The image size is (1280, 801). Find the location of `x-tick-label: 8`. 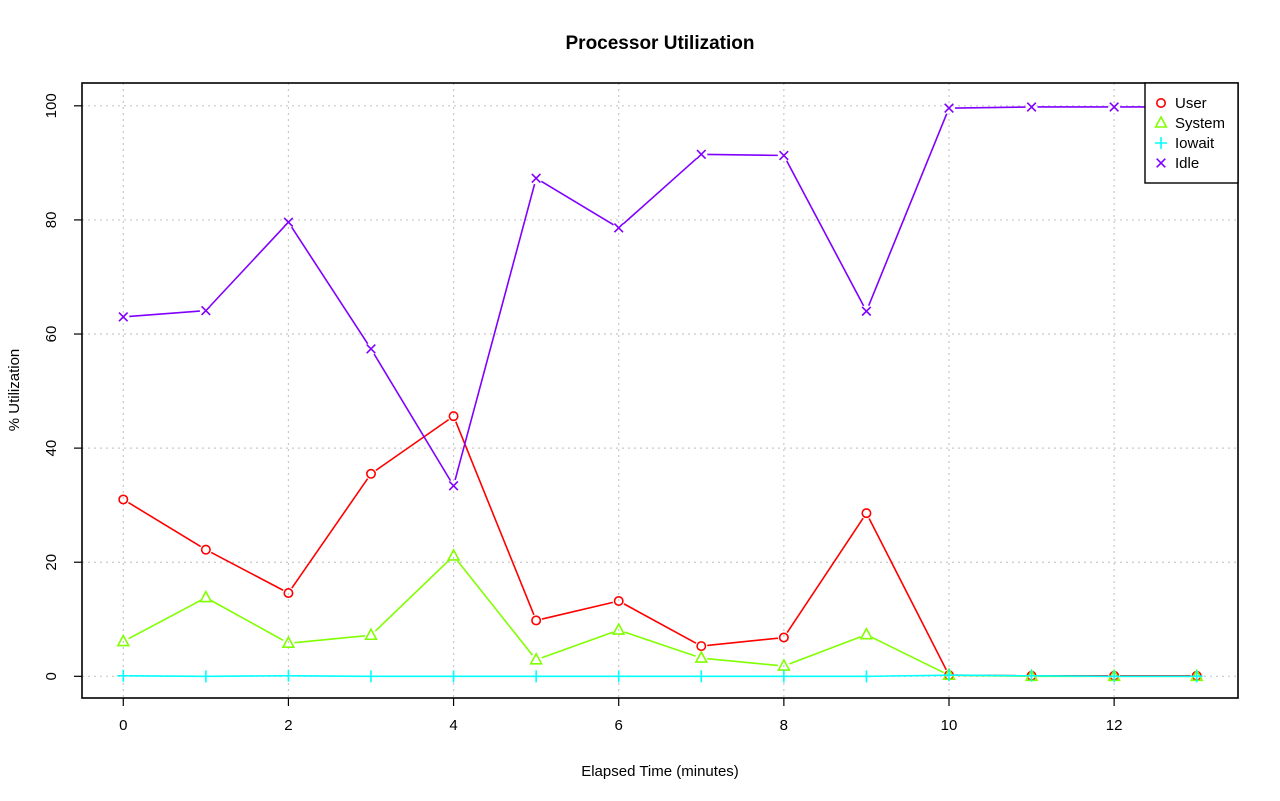

x-tick-label: 8 is located at coordinates (784, 725).